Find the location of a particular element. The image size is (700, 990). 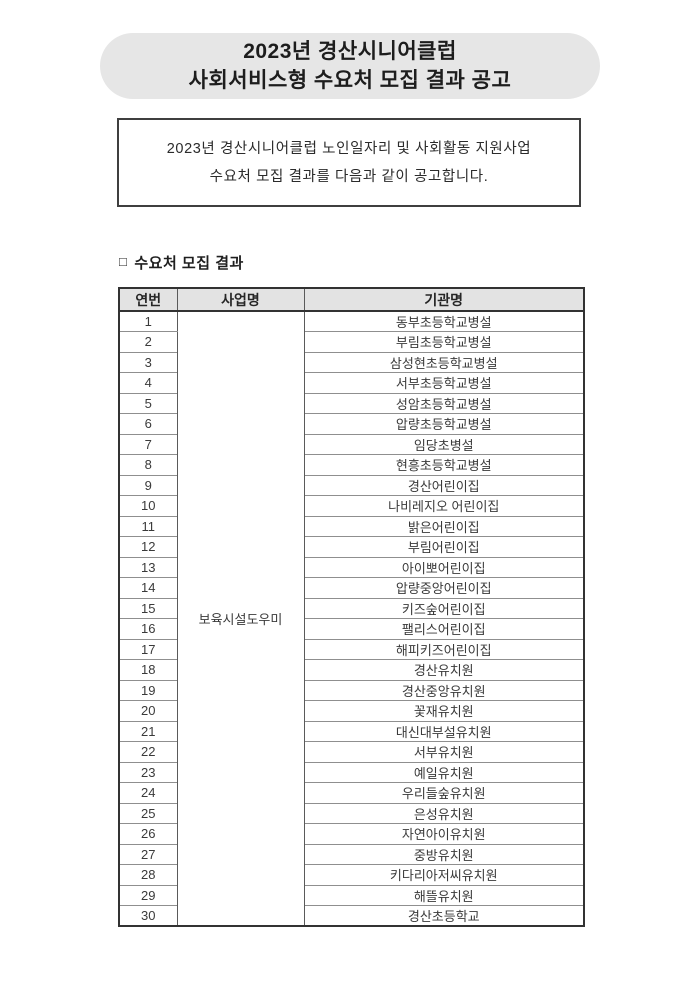

row-number-cell: 14 is located at coordinates (148, 588).